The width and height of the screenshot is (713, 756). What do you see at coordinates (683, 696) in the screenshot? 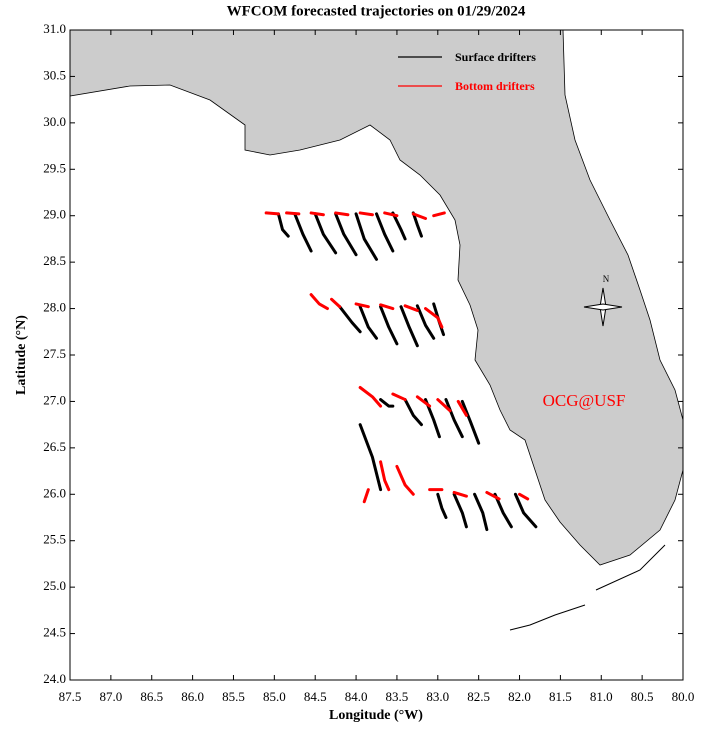
I see `x-tick-label: 80.0` at bounding box center [683, 696].